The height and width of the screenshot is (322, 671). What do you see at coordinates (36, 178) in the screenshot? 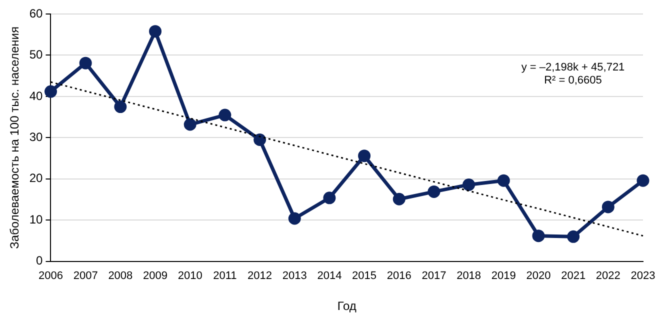
I see `y-tick-label: 20` at bounding box center [36, 178].